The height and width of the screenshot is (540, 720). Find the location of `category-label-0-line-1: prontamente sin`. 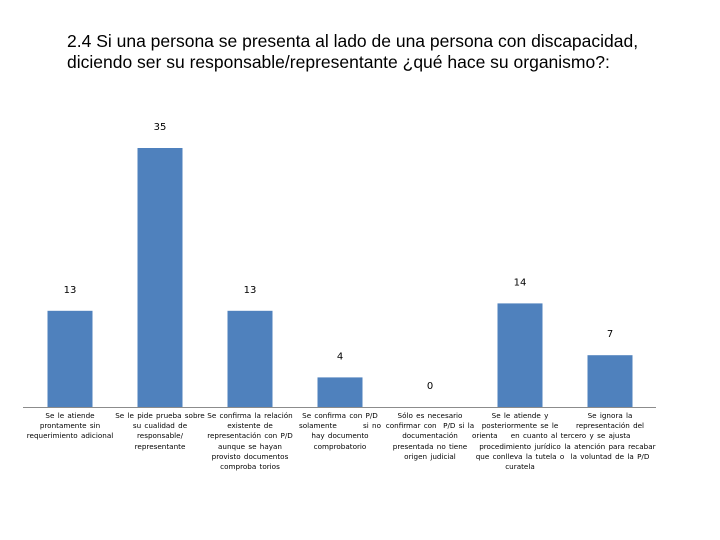

category-label-0-line-1: prontamente sin is located at coordinates (70, 426).